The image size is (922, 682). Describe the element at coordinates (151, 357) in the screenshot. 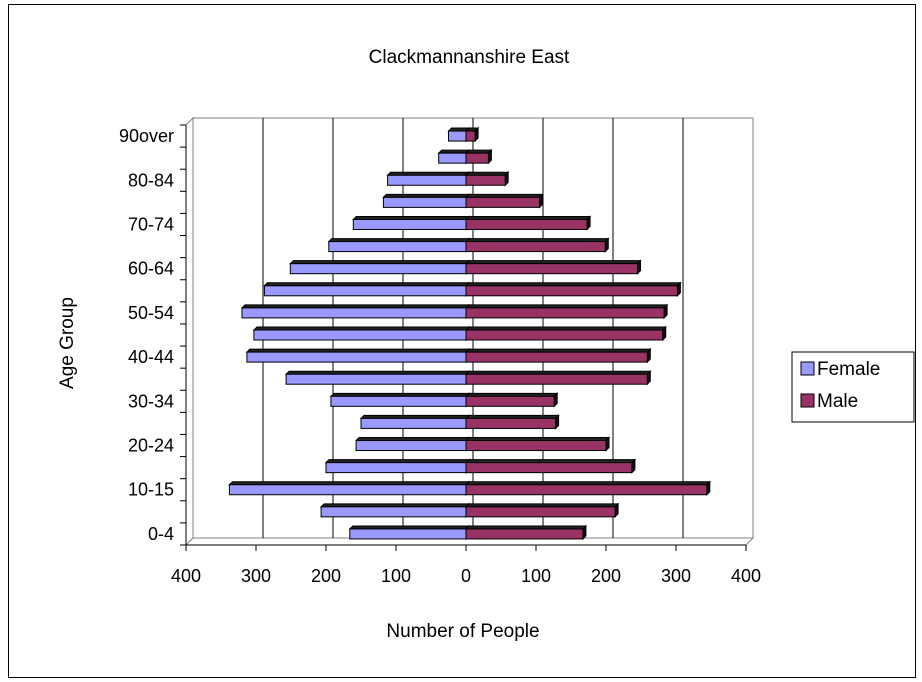

I see `y-tick-label: 40-44` at that location.